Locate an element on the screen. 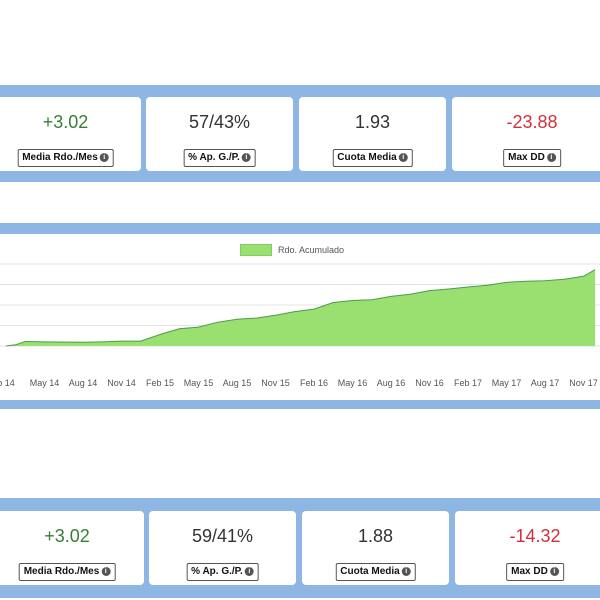  stat-card-cuota-media: 1.88 Cuota Media i is located at coordinates (375, 548).